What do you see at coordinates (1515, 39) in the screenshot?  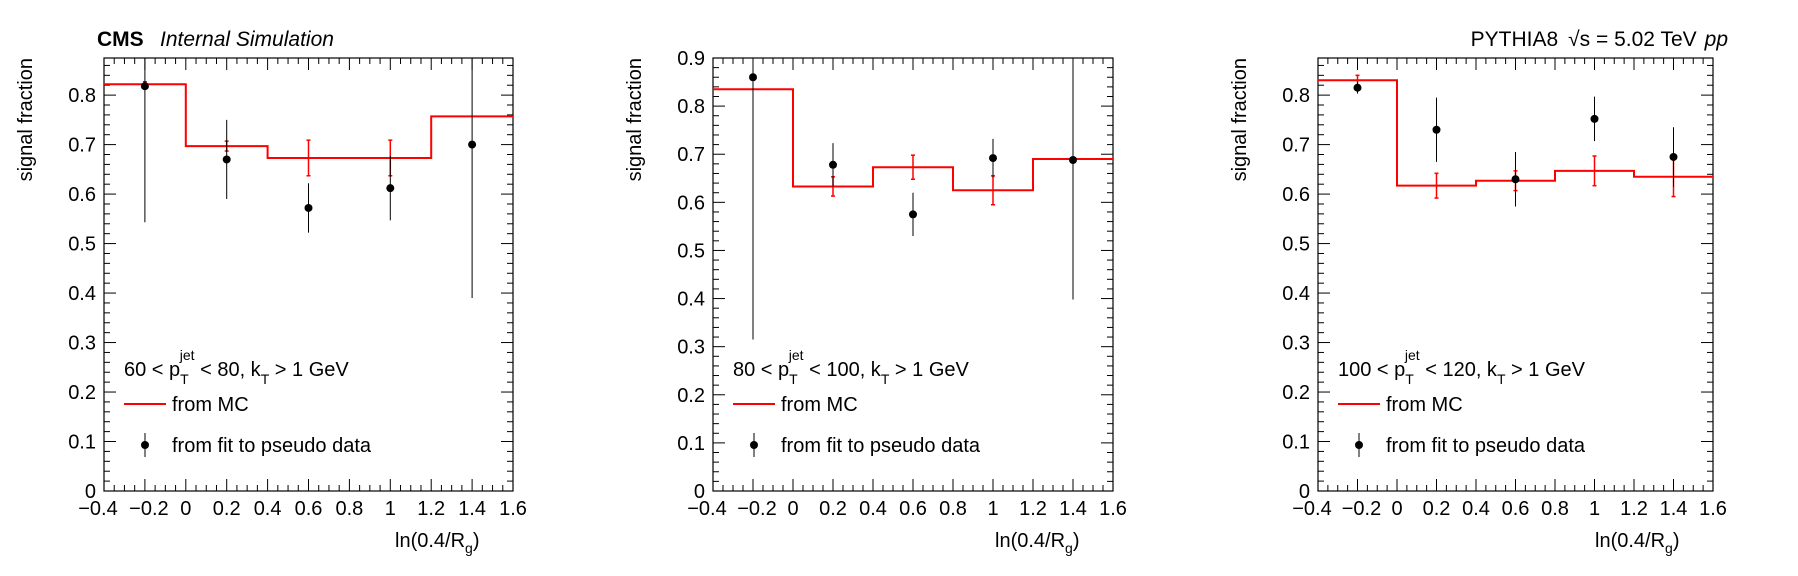 I see `generator-label: PYTHIA8` at bounding box center [1515, 39].